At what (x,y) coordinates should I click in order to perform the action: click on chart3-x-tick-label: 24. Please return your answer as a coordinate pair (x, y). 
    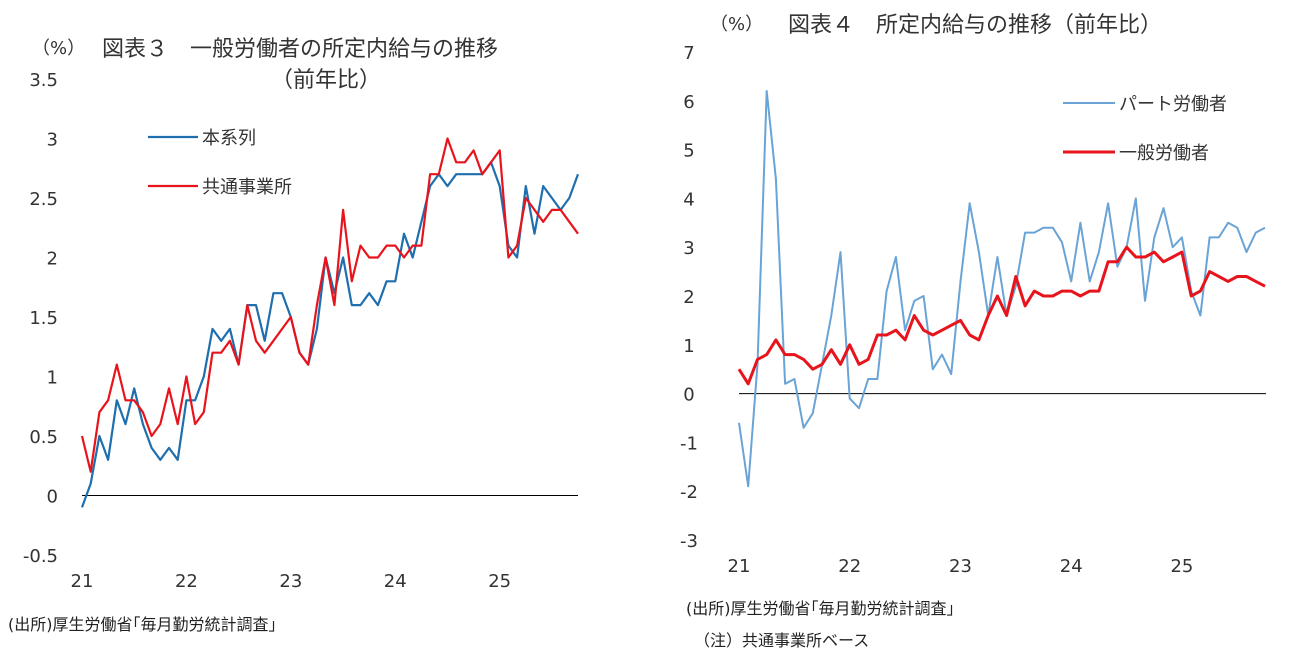
    Looking at the image, I should click on (395, 581).